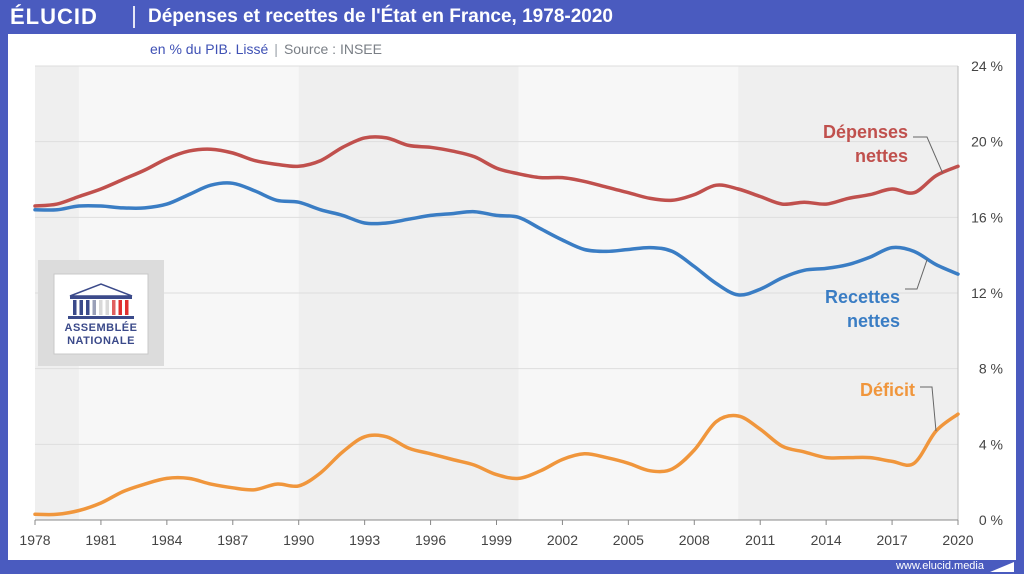 The image size is (1024, 574). Describe the element at coordinates (562, 540) in the screenshot. I see `x-tick-label: 2002` at that location.